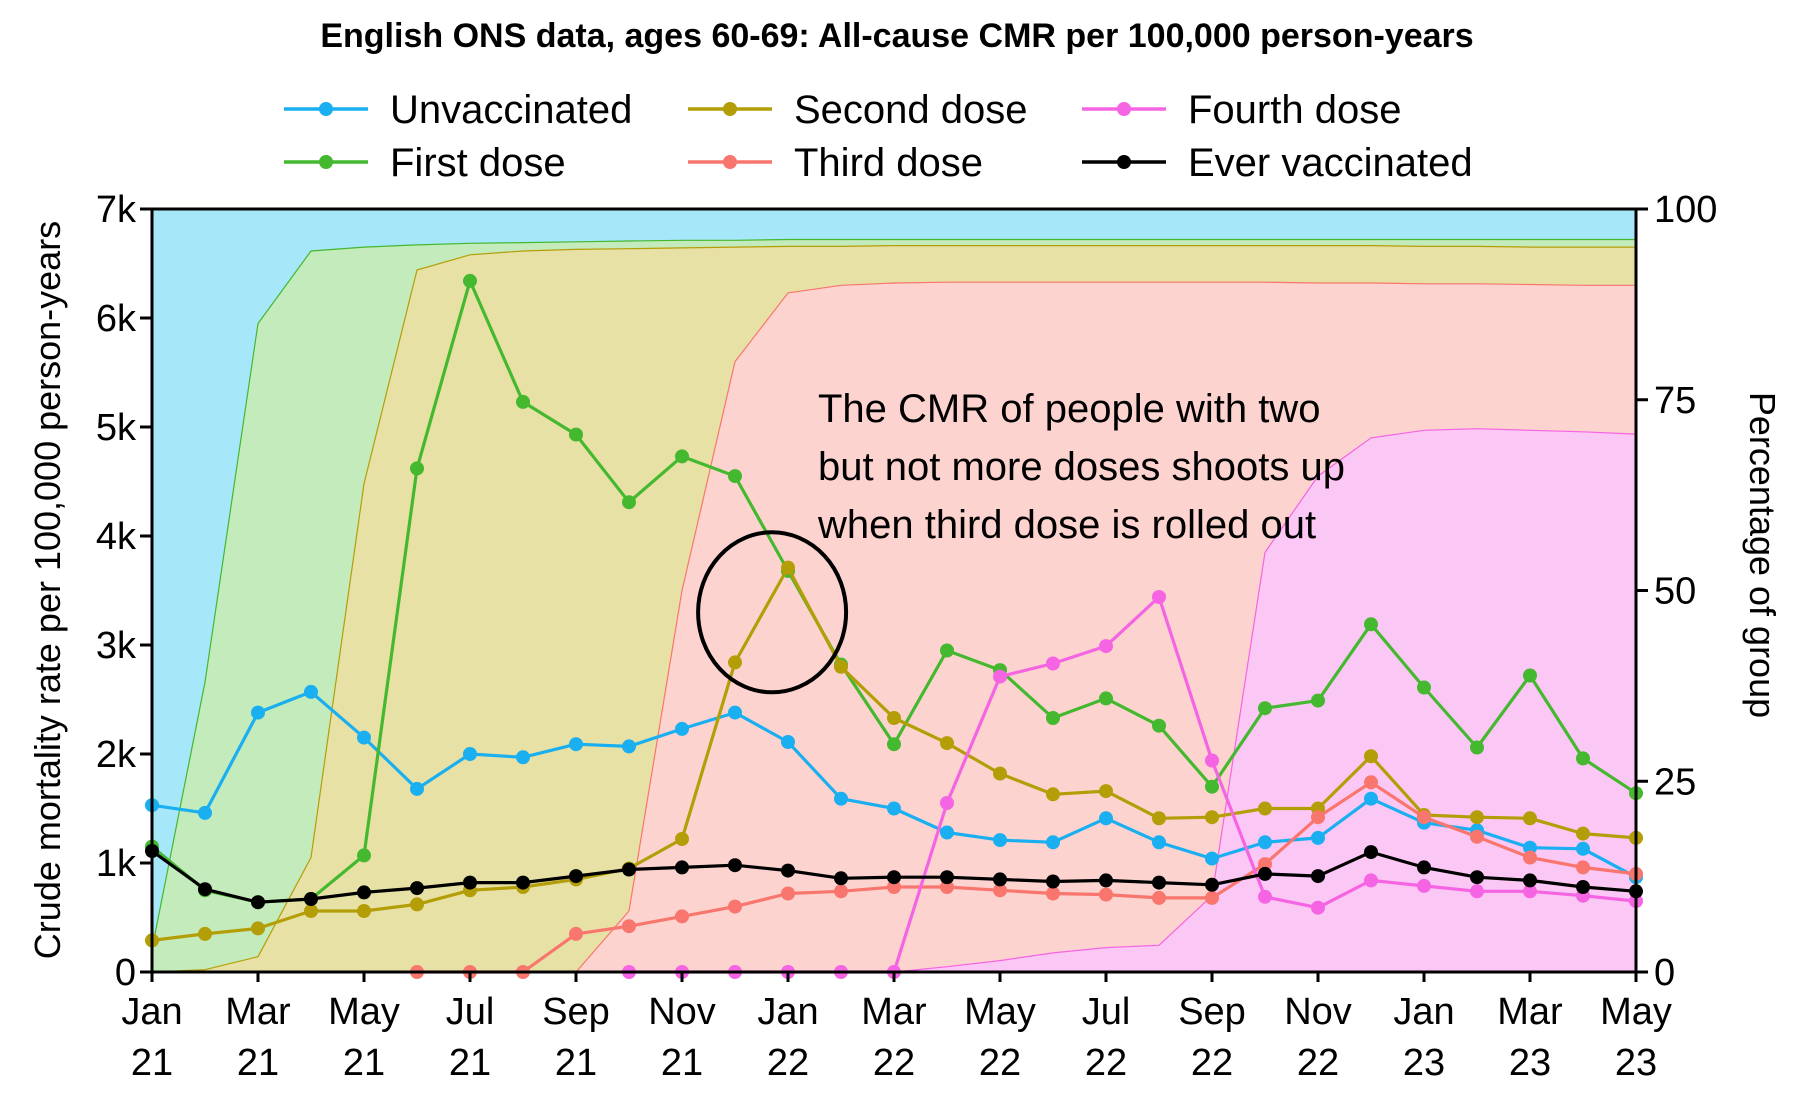 The image size is (1794, 1104). Describe the element at coordinates (151, 1012) in the screenshot. I see `x-tick-label: Jan` at that location.